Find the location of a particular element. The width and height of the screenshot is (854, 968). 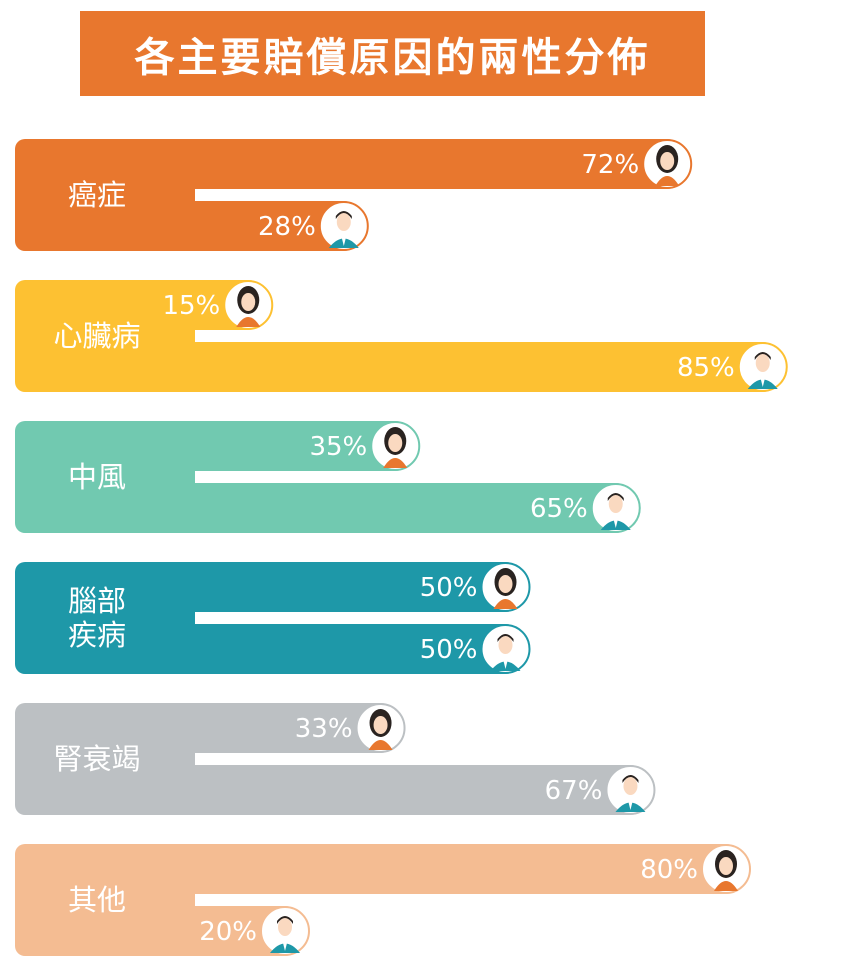

category-group: 中風 35% 65% is located at coordinates (434, 477).